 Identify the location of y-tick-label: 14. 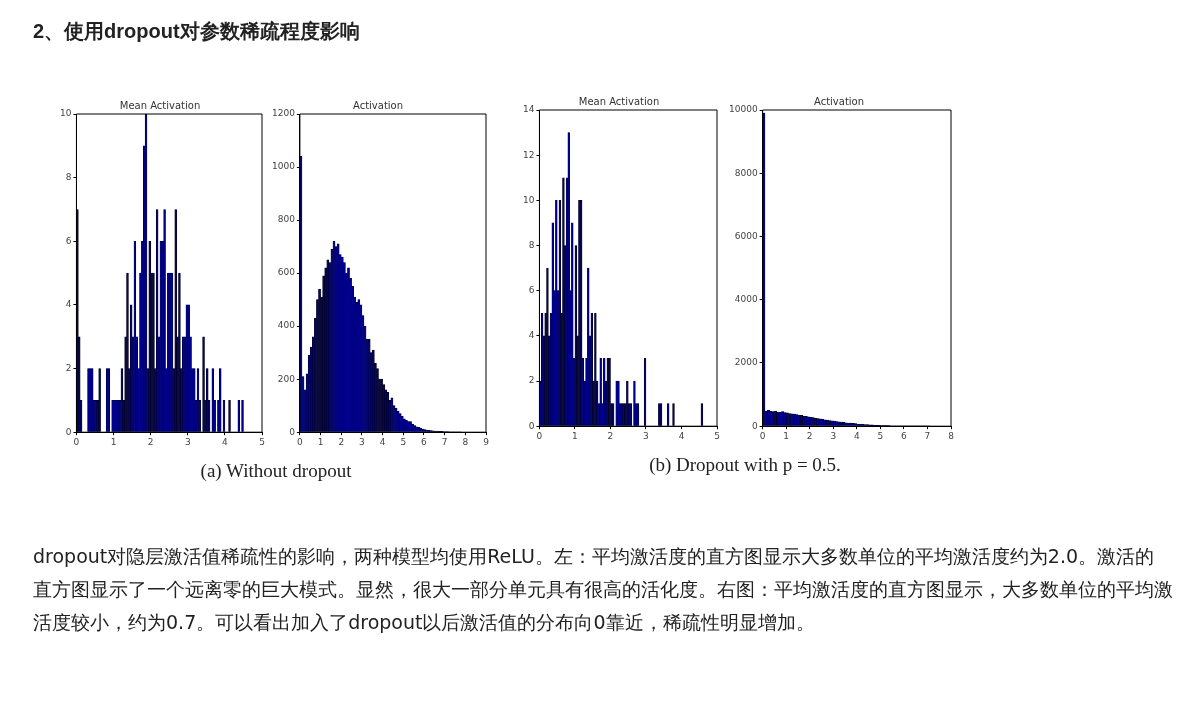
(529, 109).